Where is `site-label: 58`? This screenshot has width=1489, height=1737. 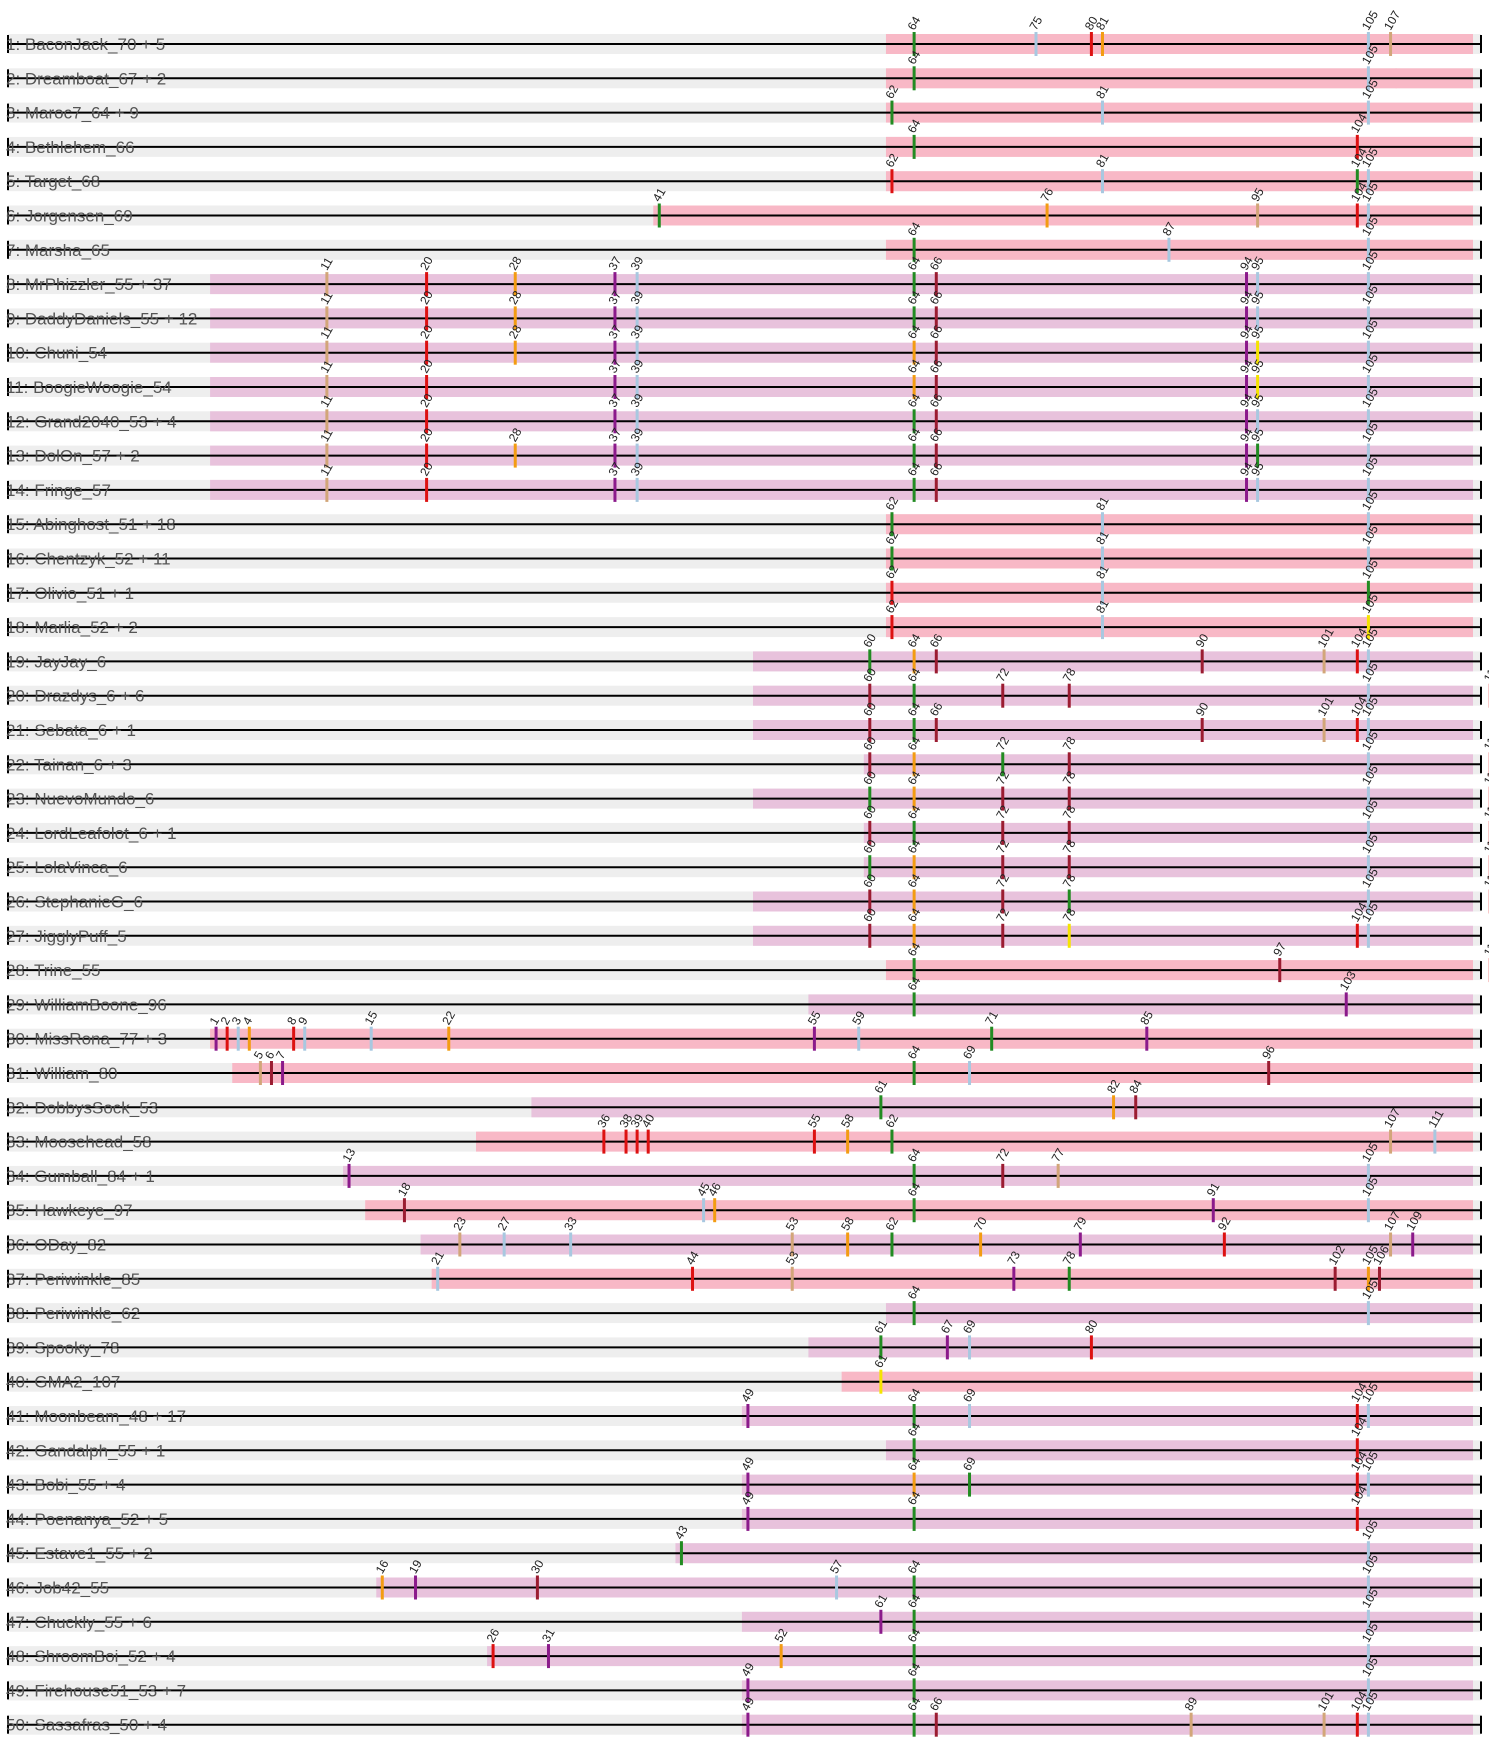
site-label: 58 is located at coordinates (847, 1223).